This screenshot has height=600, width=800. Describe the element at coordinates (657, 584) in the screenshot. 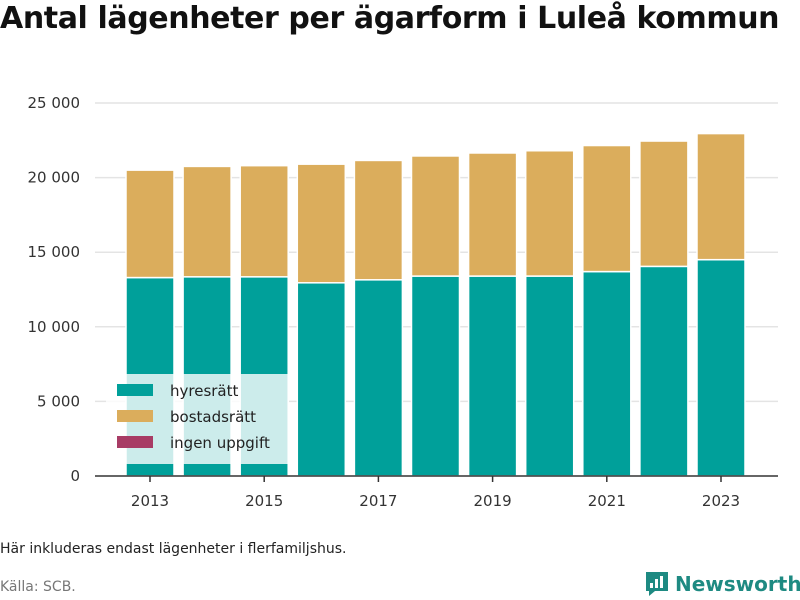

I see `newsworthy-chart-logo-icon` at that location.